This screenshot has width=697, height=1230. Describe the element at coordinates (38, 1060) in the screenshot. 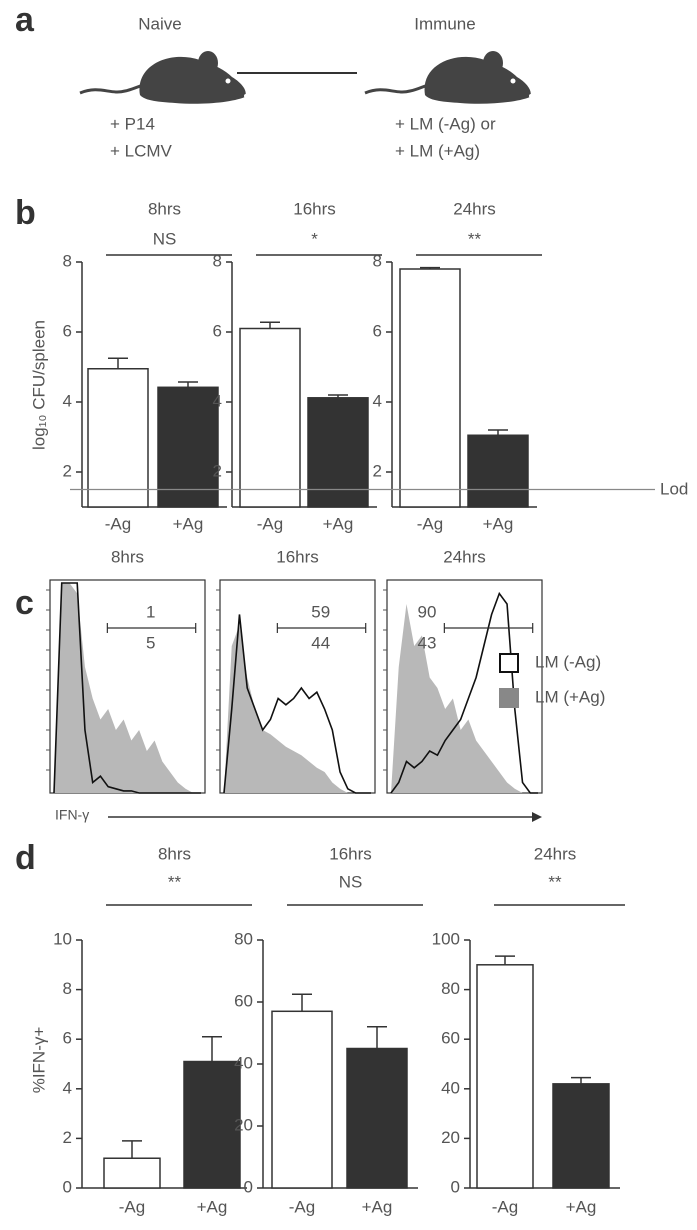

I see `y-axis-label: %IFN-γ+` at that location.